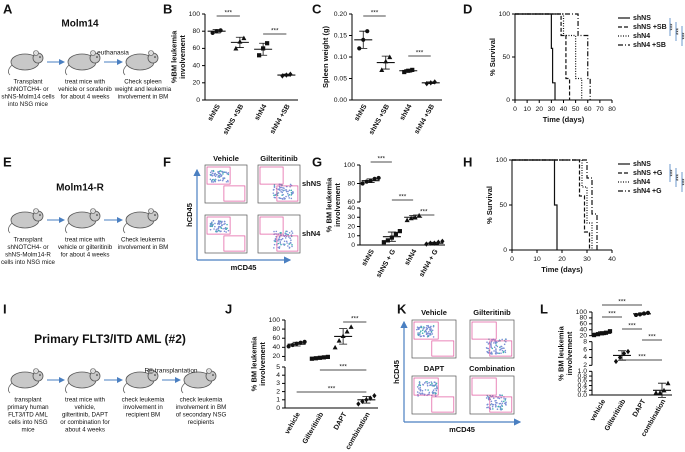  What do you see at coordinates (585, 349) in the screenshot?
I see `y-tick-label: 6` at bounding box center [585, 349].